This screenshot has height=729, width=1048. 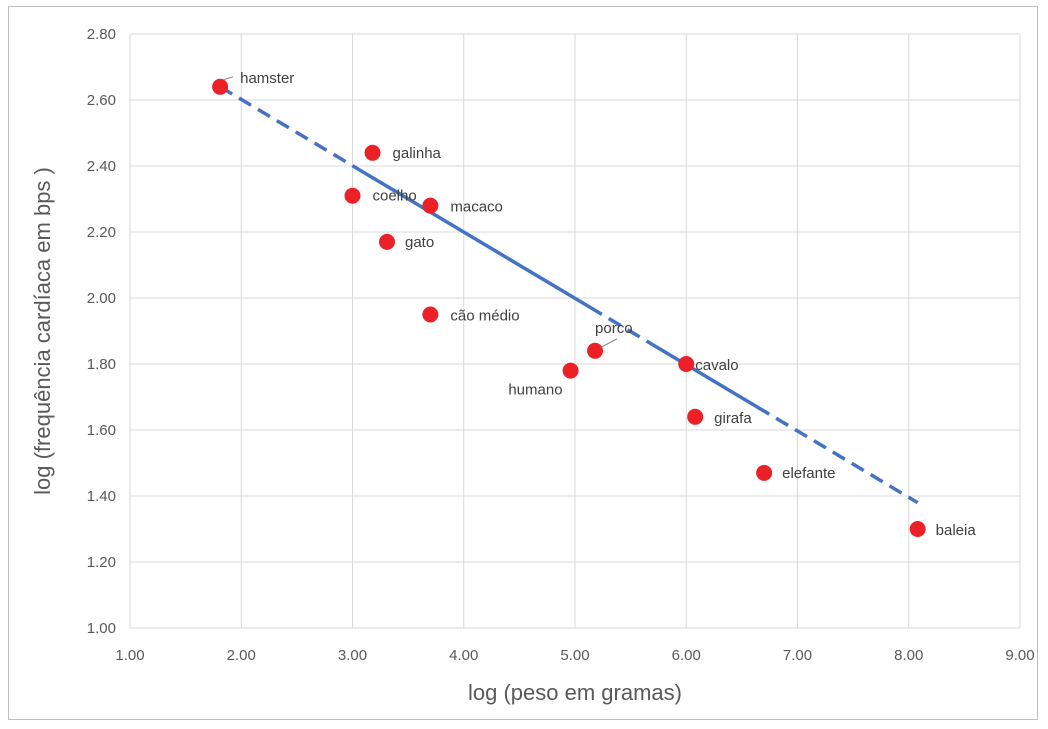 What do you see at coordinates (395, 196) in the screenshot?
I see `point-label: coelho` at bounding box center [395, 196].